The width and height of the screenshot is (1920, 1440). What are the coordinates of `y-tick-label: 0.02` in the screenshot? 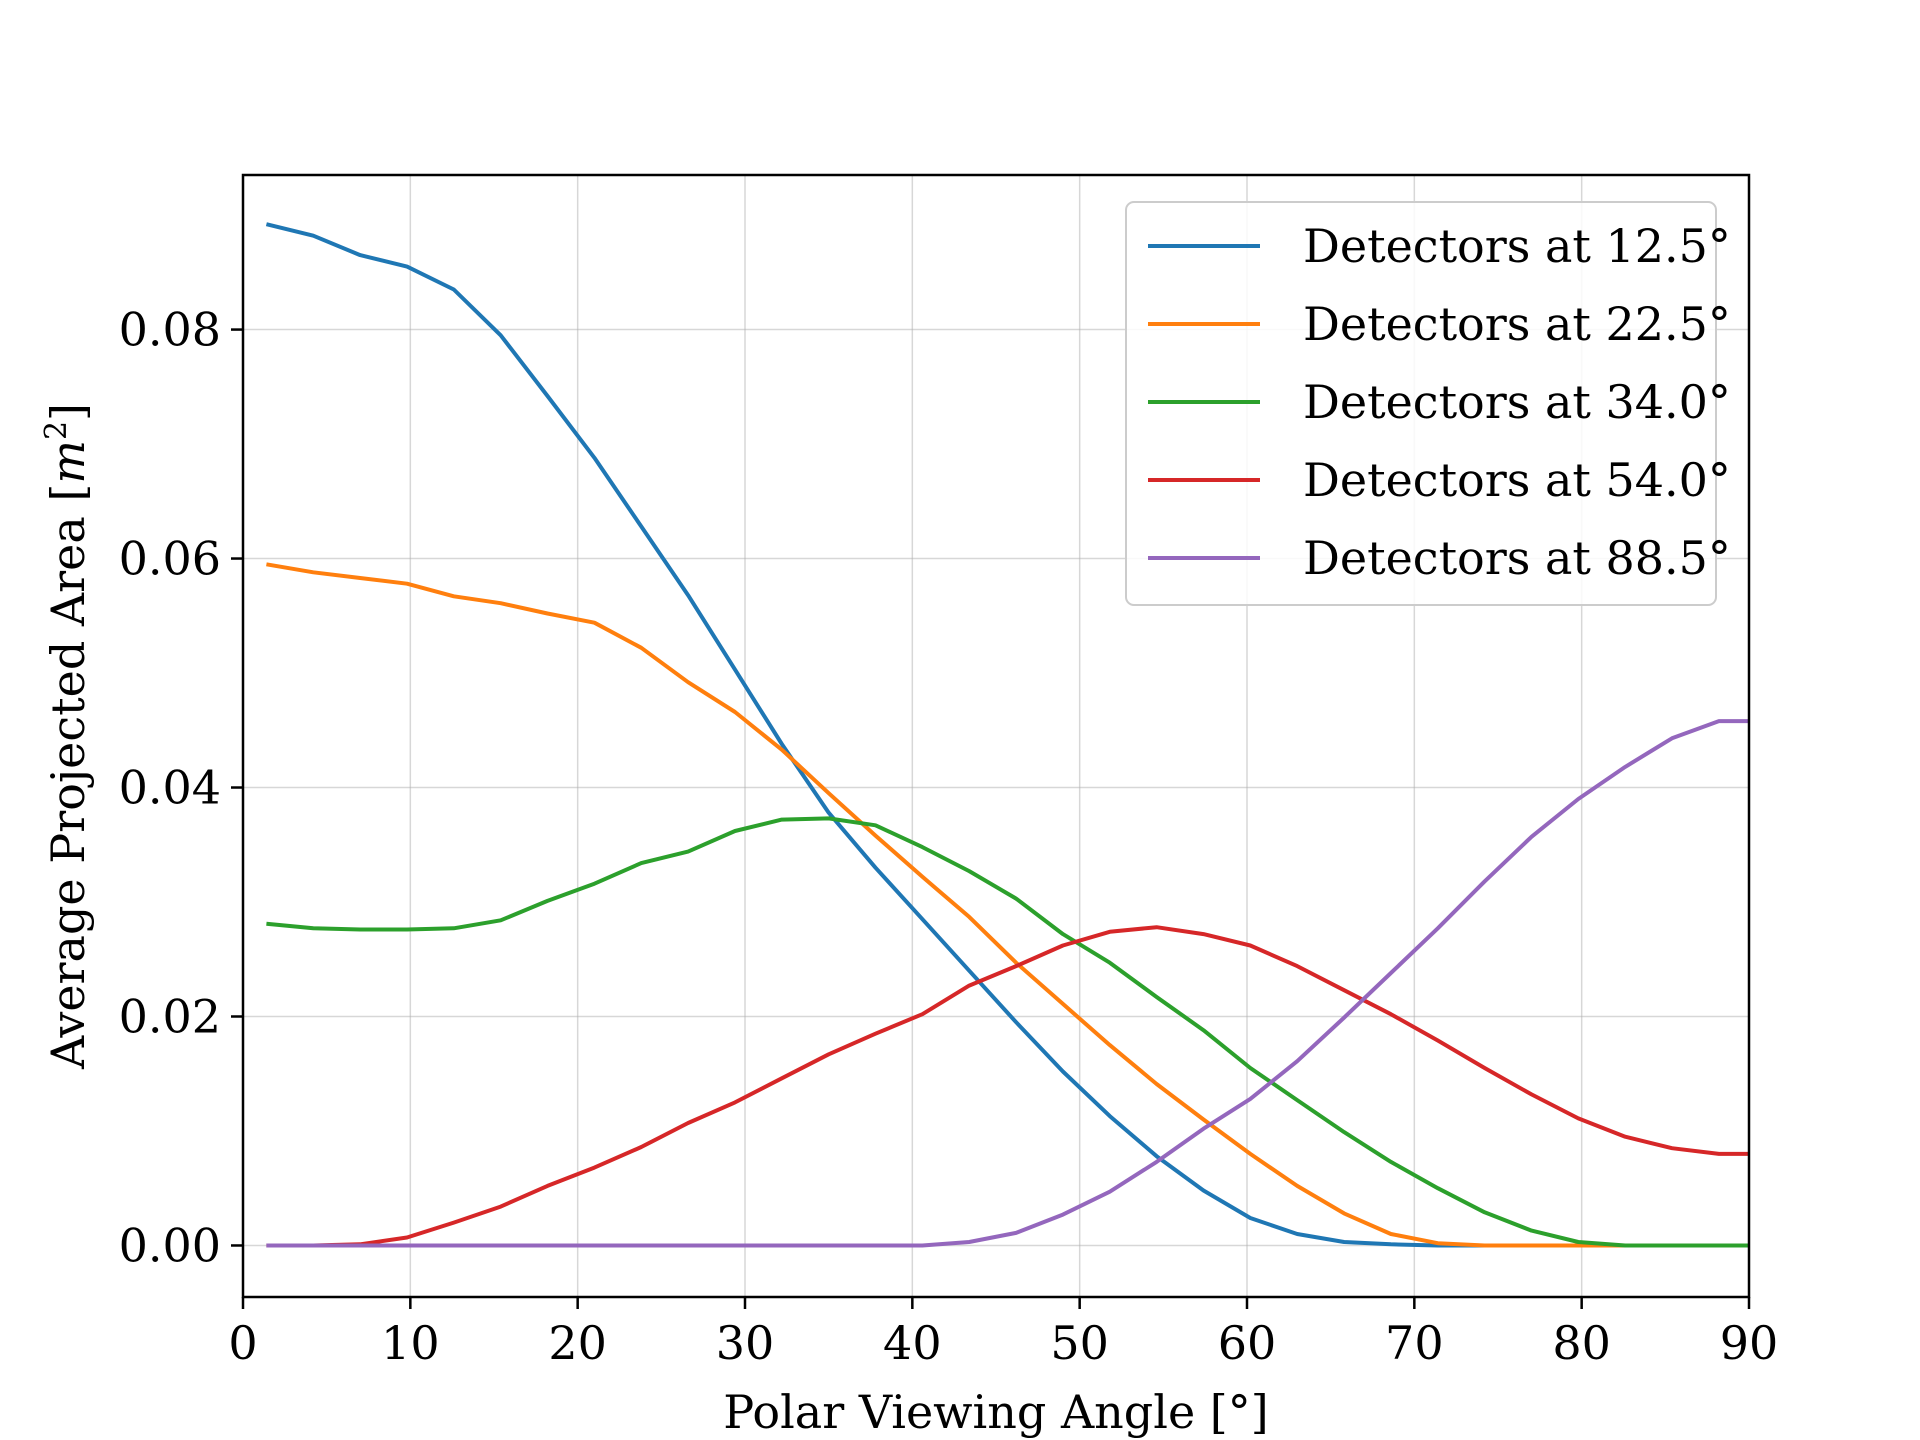 It's located at (170, 1017).